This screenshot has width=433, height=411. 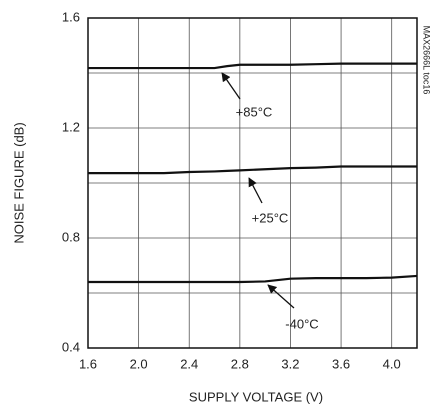 What do you see at coordinates (88, 363) in the screenshot?
I see `x-tick-label: 1.6` at bounding box center [88, 363].